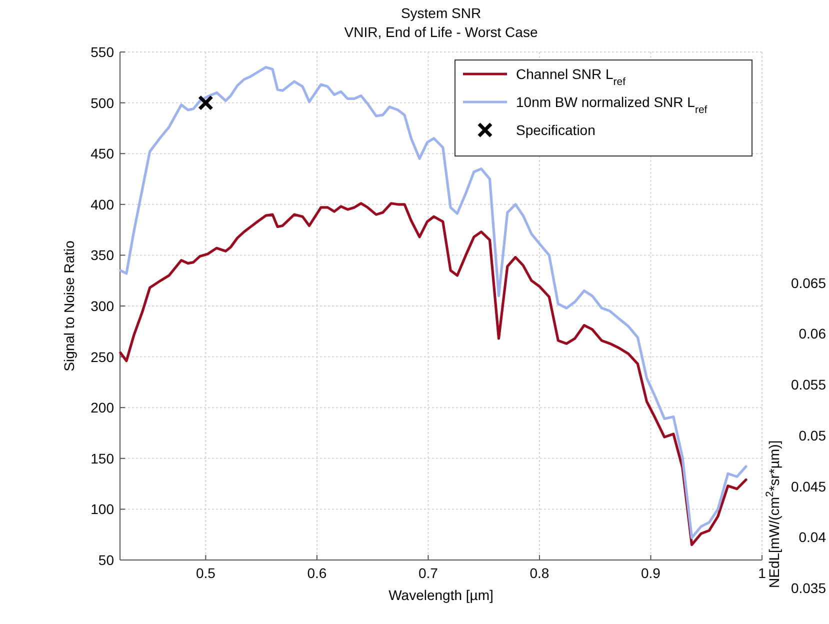 The image size is (829, 624). Describe the element at coordinates (441, 595) in the screenshot. I see `x-axis-title: Wavelength [µm]` at that location.